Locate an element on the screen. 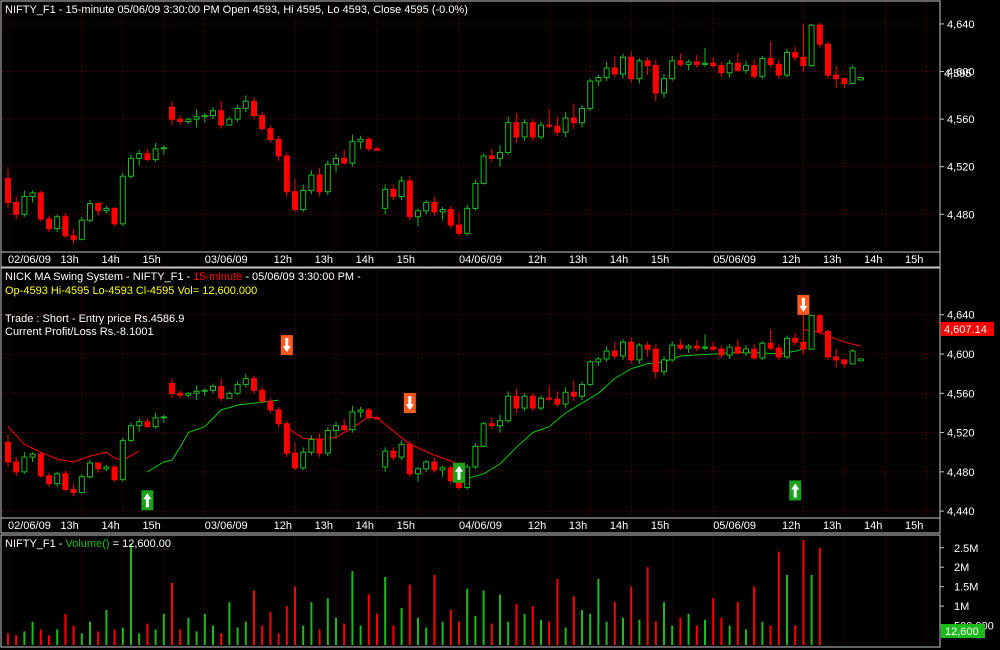  profit-loss-line: Current Profit/Loss Rs.-8.1001 is located at coordinates (79, 332).